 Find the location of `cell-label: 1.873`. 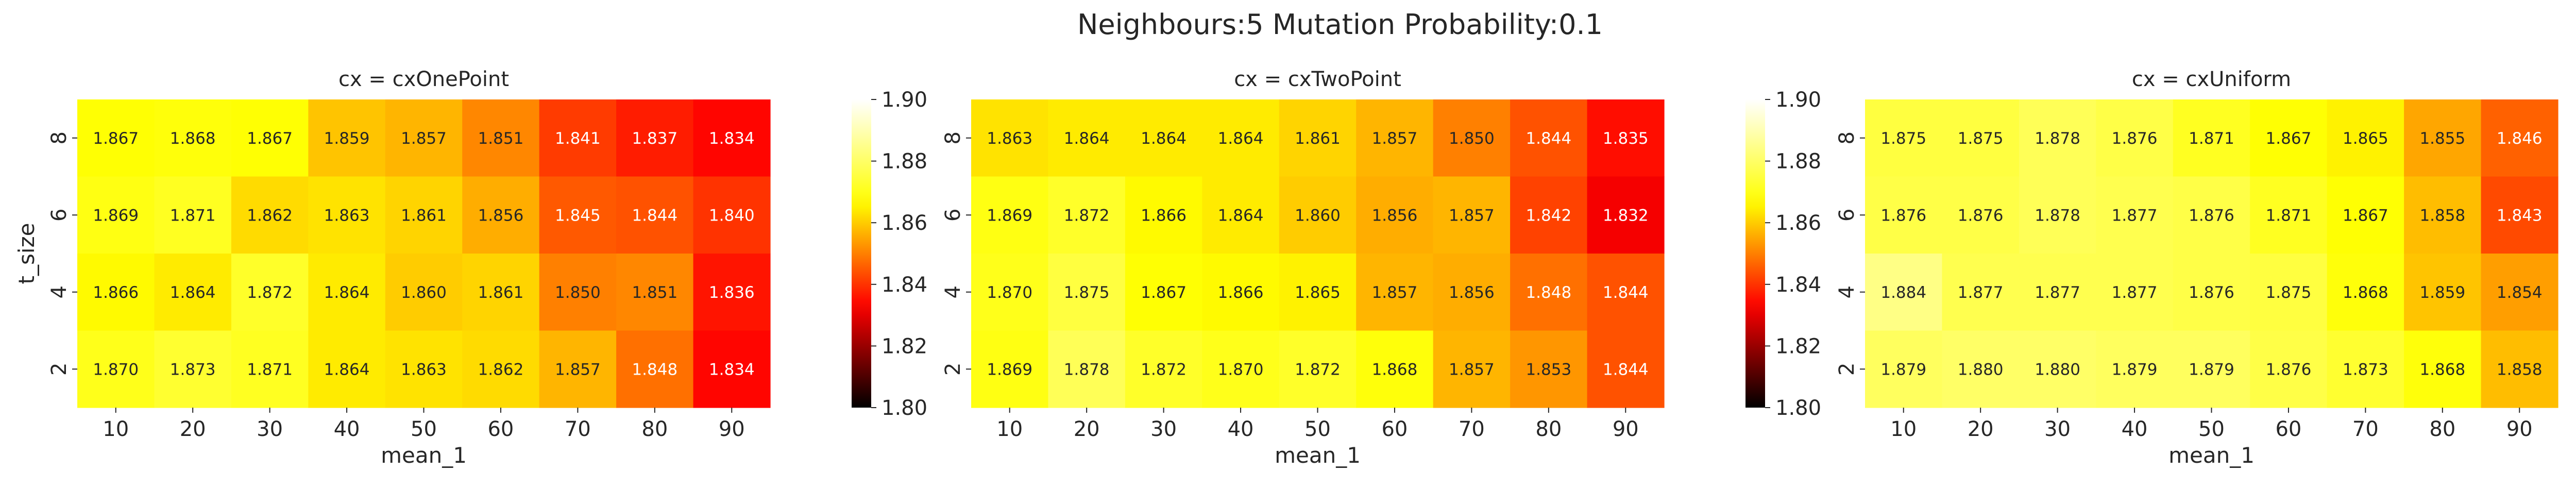

cell-label: 1.873 is located at coordinates (193, 369).